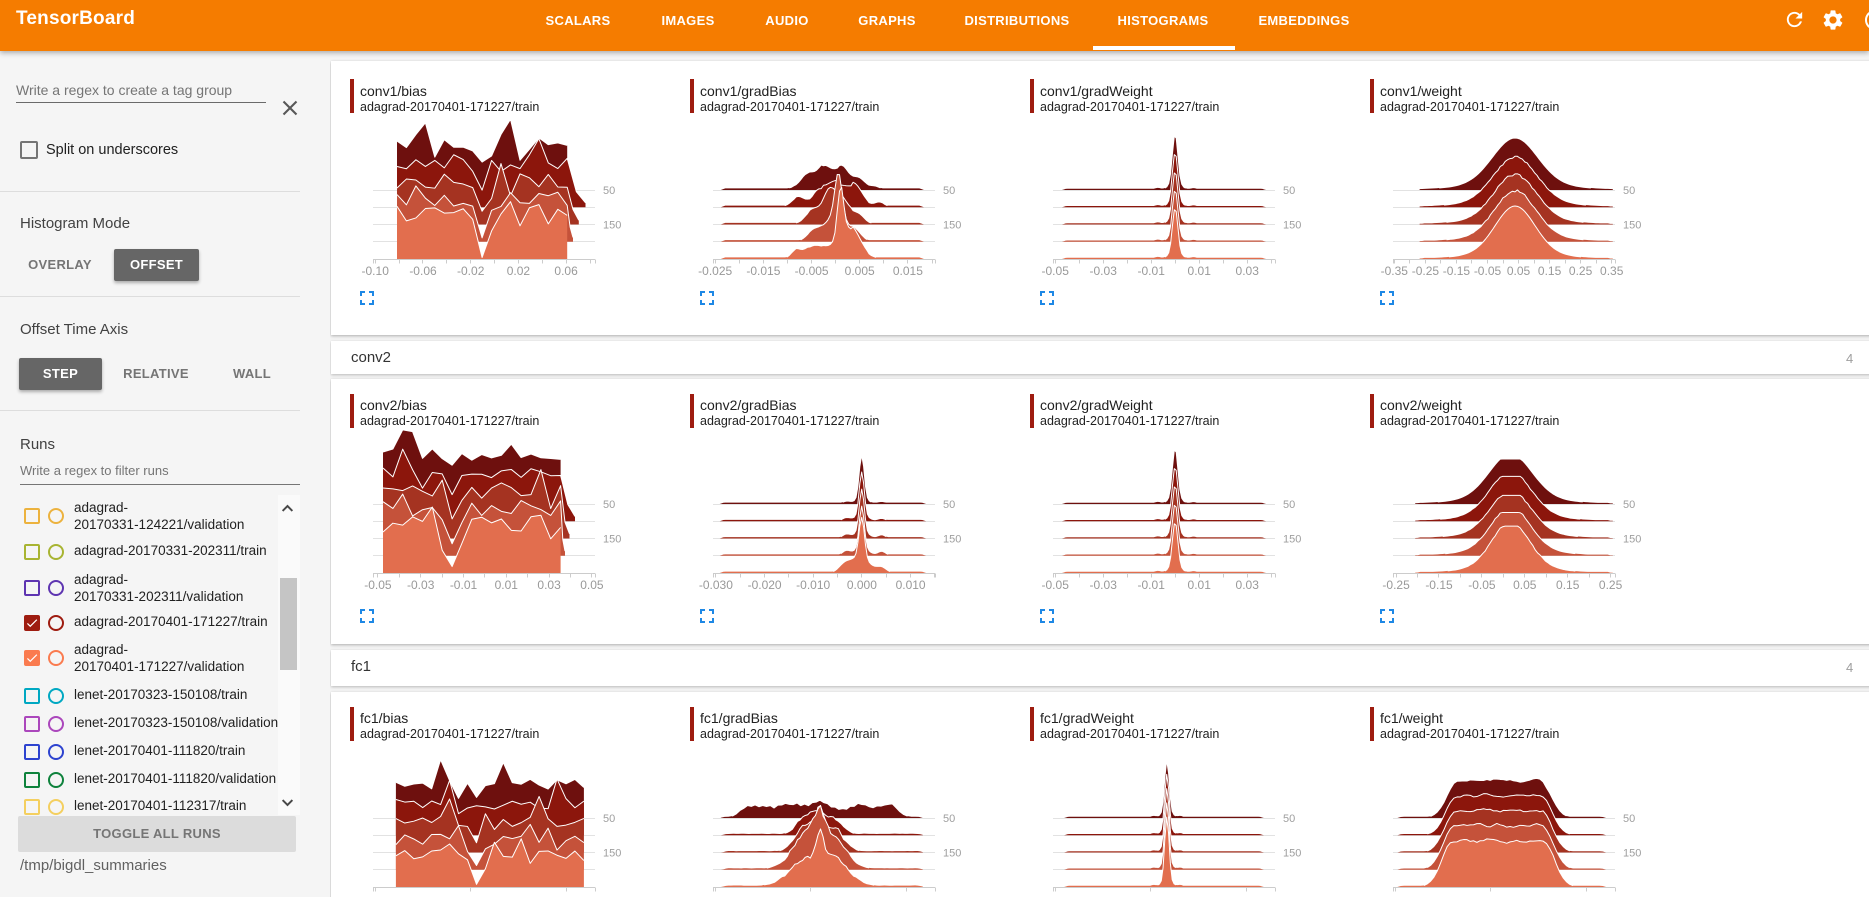 Image resolution: width=1869 pixels, height=897 pixels. I want to click on svg-text: 0.02, so click(519, 271).